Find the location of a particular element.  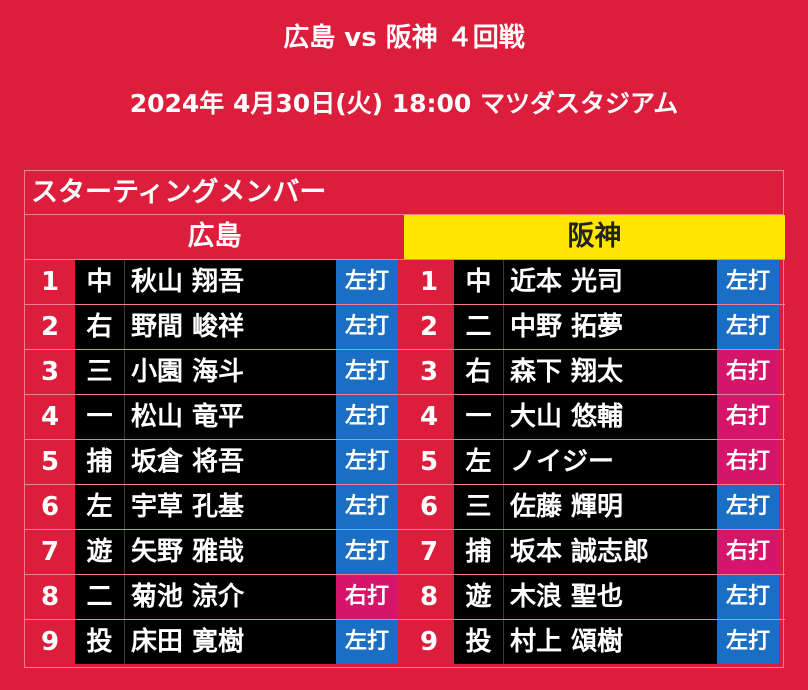

fielding-position: 一 is located at coordinates (100, 417).